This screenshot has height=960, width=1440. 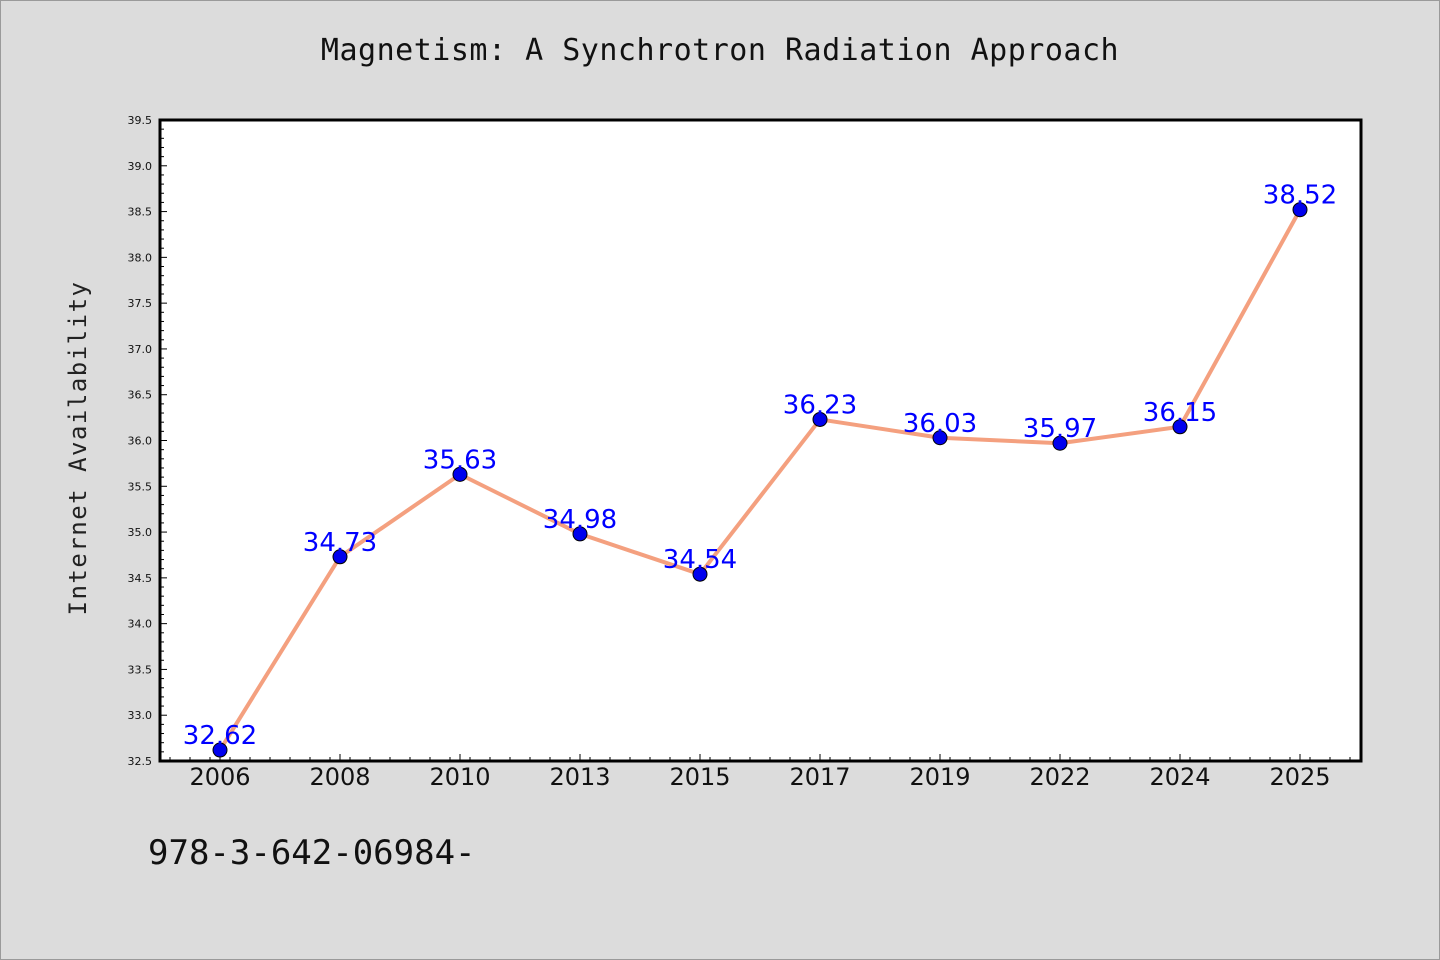 I want to click on y-tick-label: 34.5, so click(x=140, y=578).